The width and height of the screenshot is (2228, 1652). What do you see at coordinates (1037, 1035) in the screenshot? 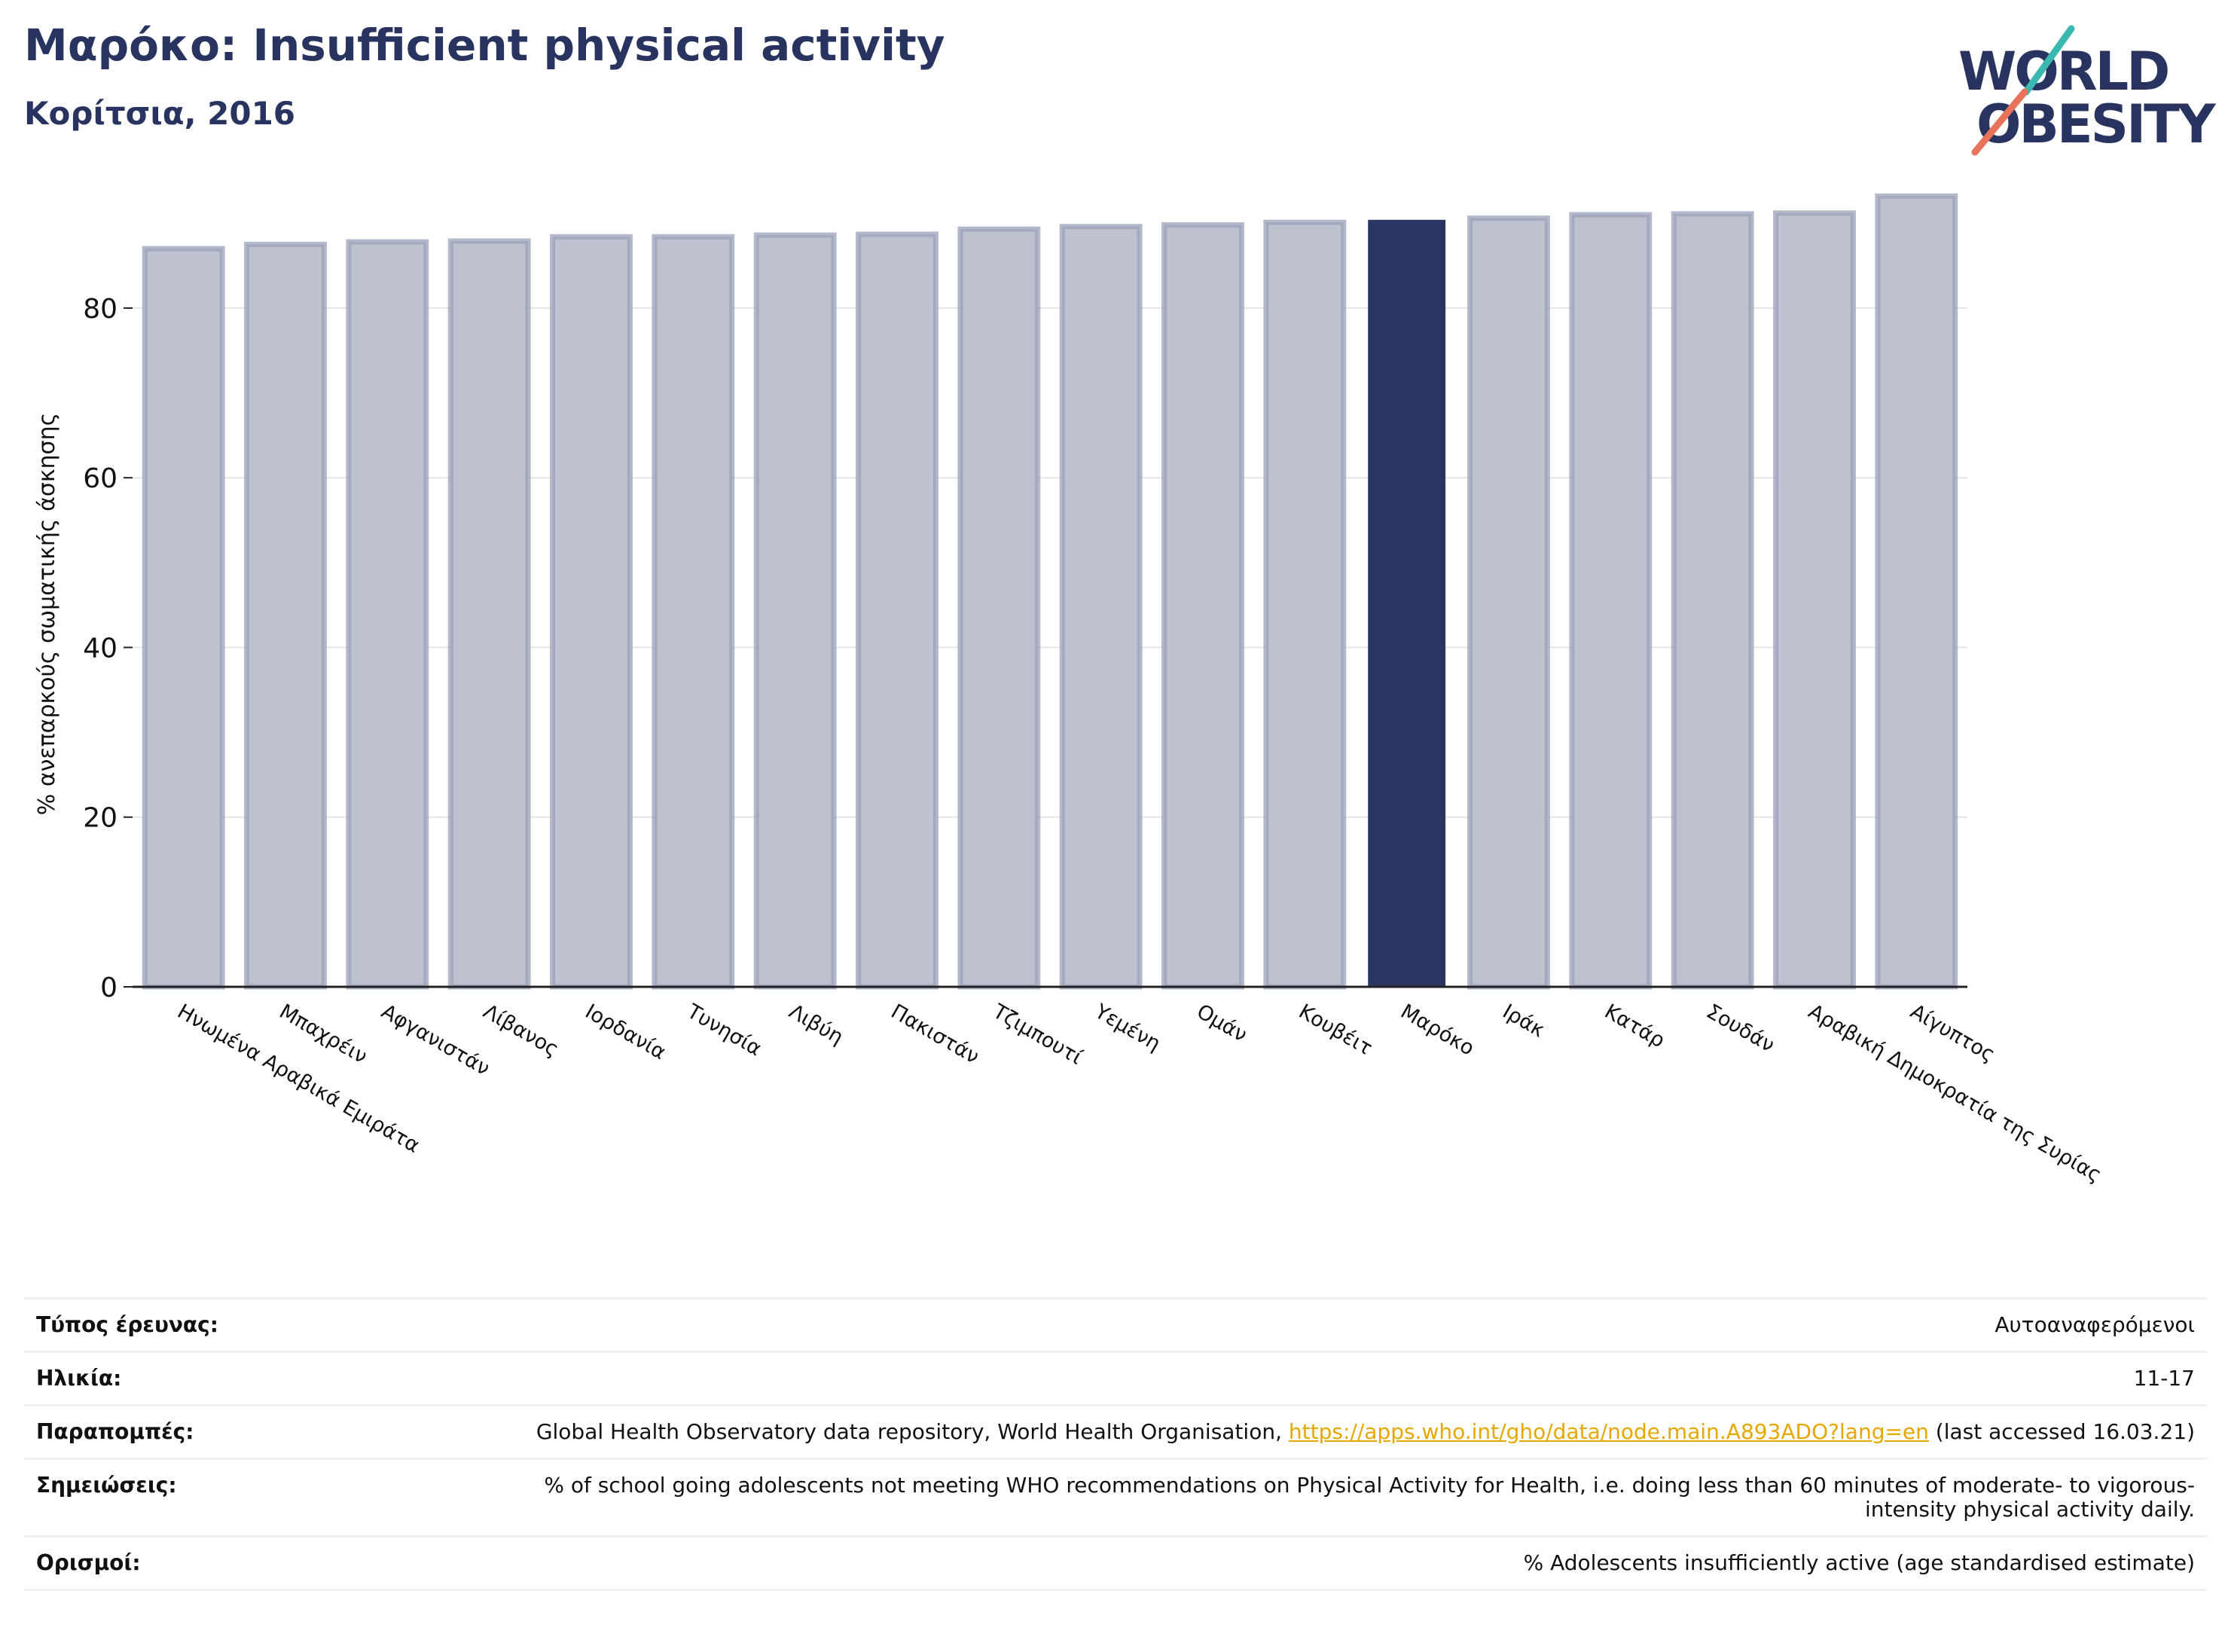
I see `x-tick-label: Τζιμπουτί` at bounding box center [1037, 1035].